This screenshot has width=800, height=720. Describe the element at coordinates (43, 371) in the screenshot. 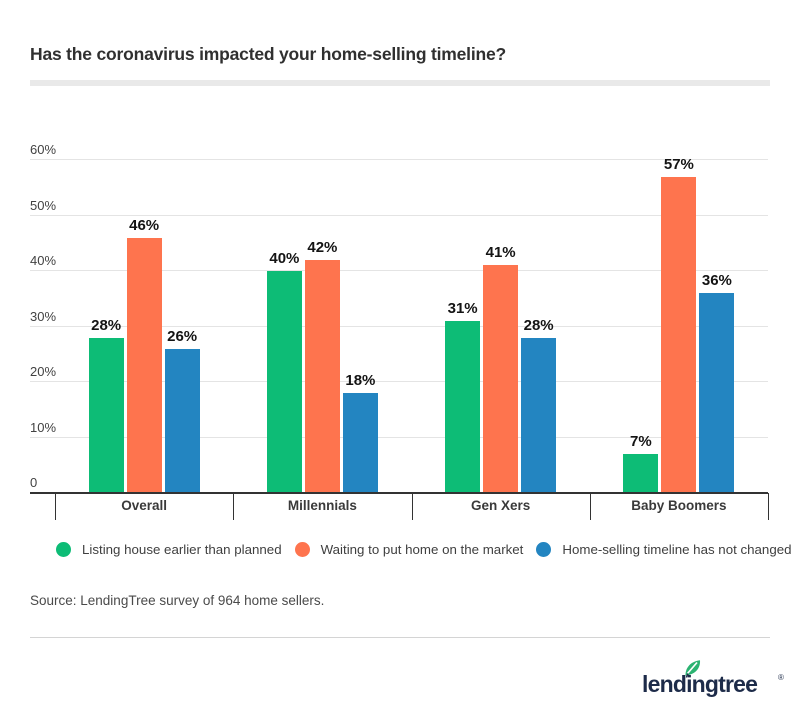

I see `y-axis-label: 20%` at that location.